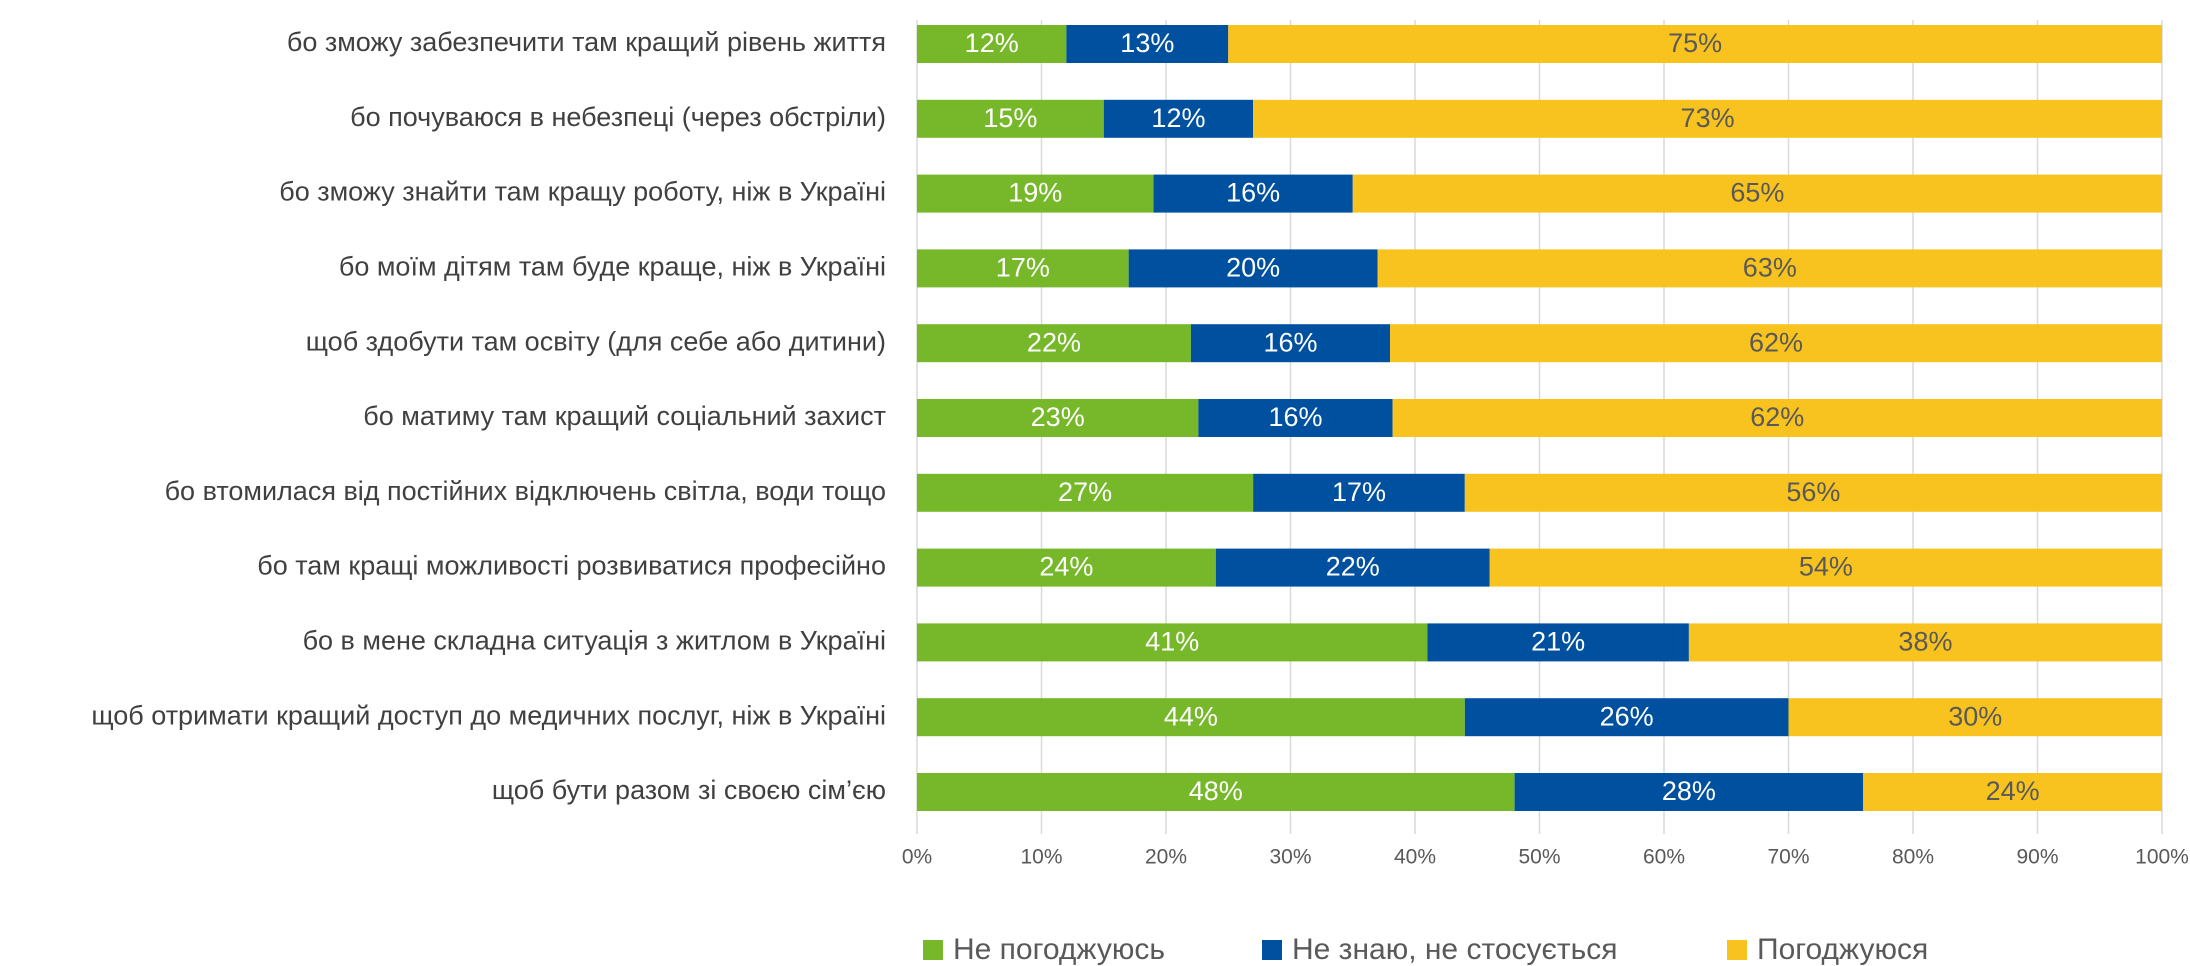 This screenshot has width=2190, height=966. I want to click on data-label: 73%, so click(1708, 118).